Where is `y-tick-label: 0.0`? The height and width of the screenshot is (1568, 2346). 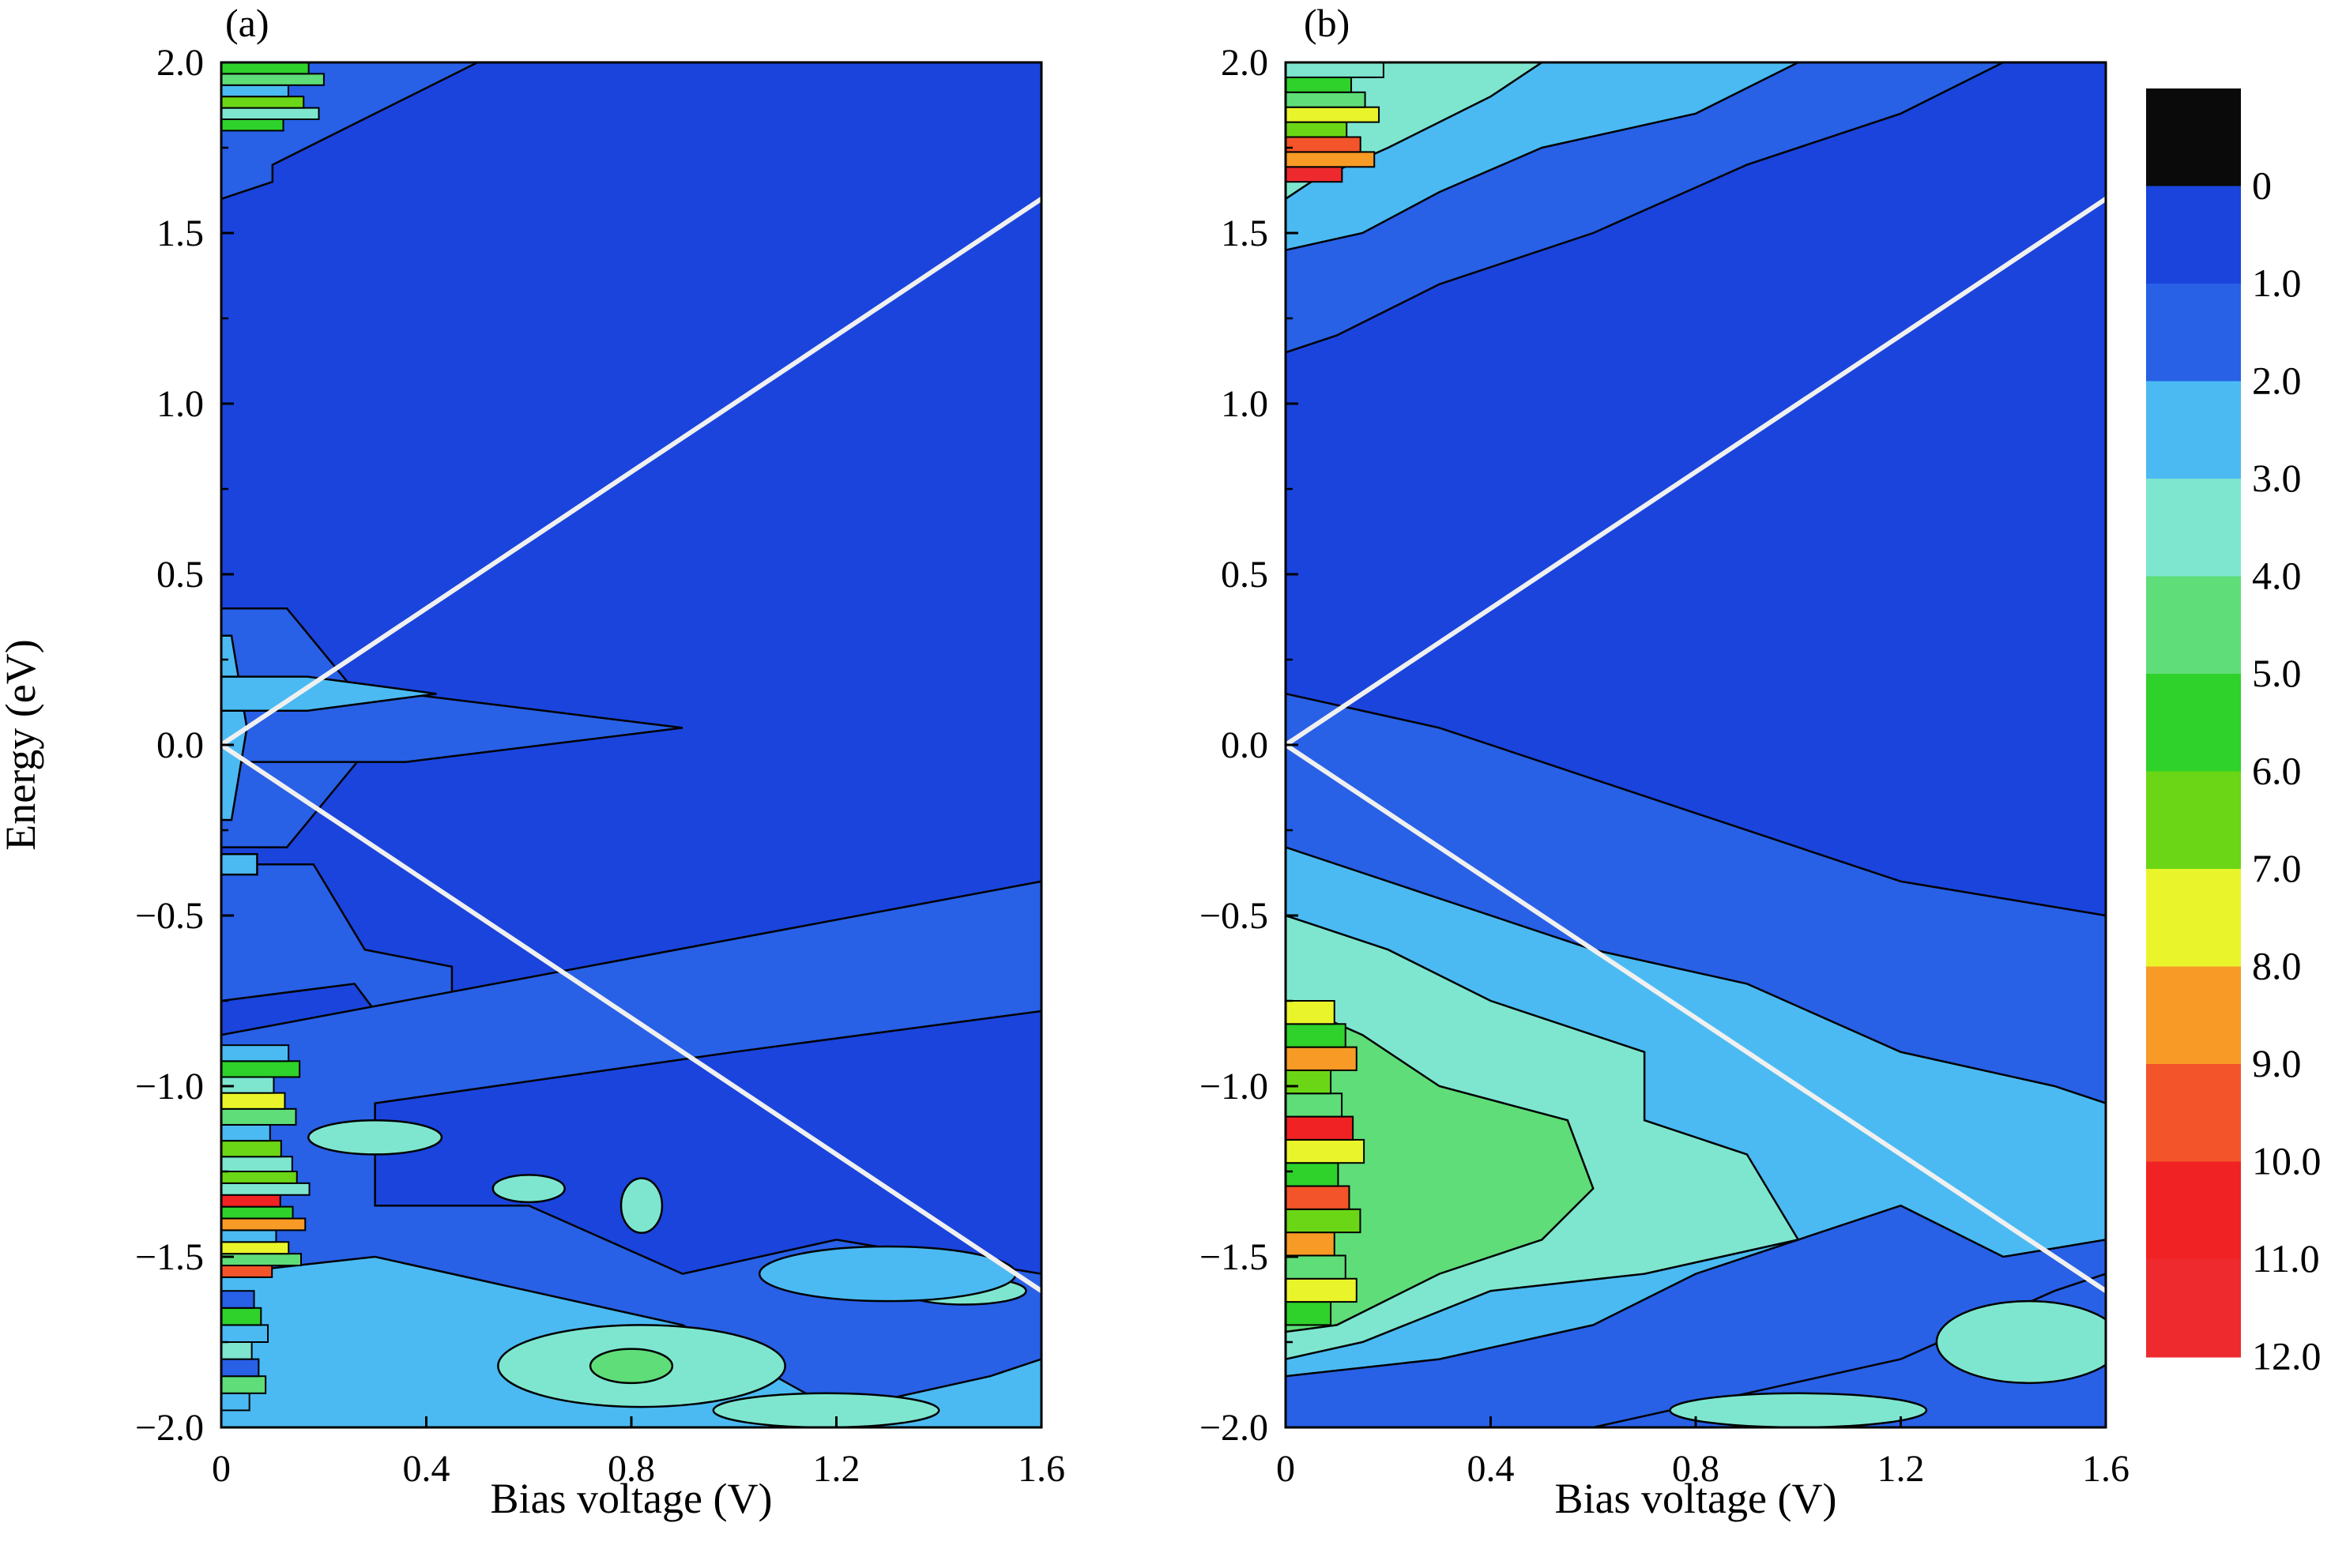
y-tick-label: 0.0 is located at coordinates (180, 745).